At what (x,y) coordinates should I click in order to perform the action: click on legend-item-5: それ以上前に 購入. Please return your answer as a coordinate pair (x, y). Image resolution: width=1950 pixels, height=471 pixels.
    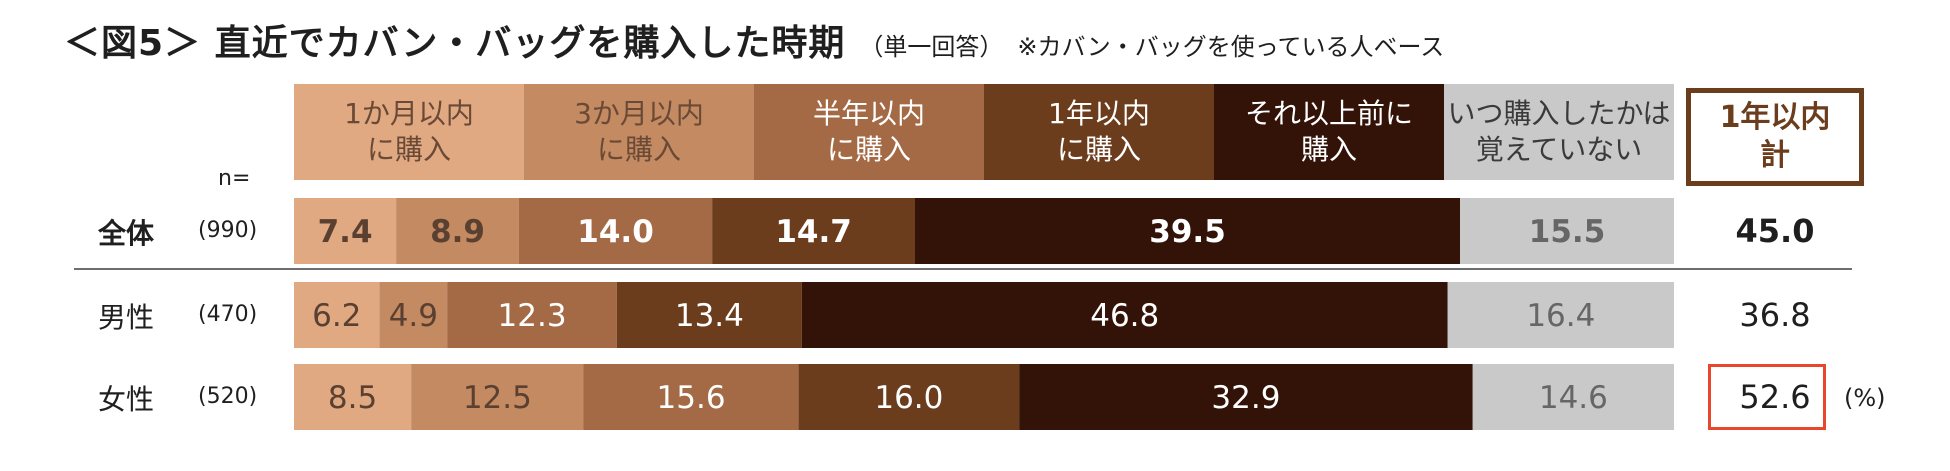
    Looking at the image, I should click on (1329, 132).